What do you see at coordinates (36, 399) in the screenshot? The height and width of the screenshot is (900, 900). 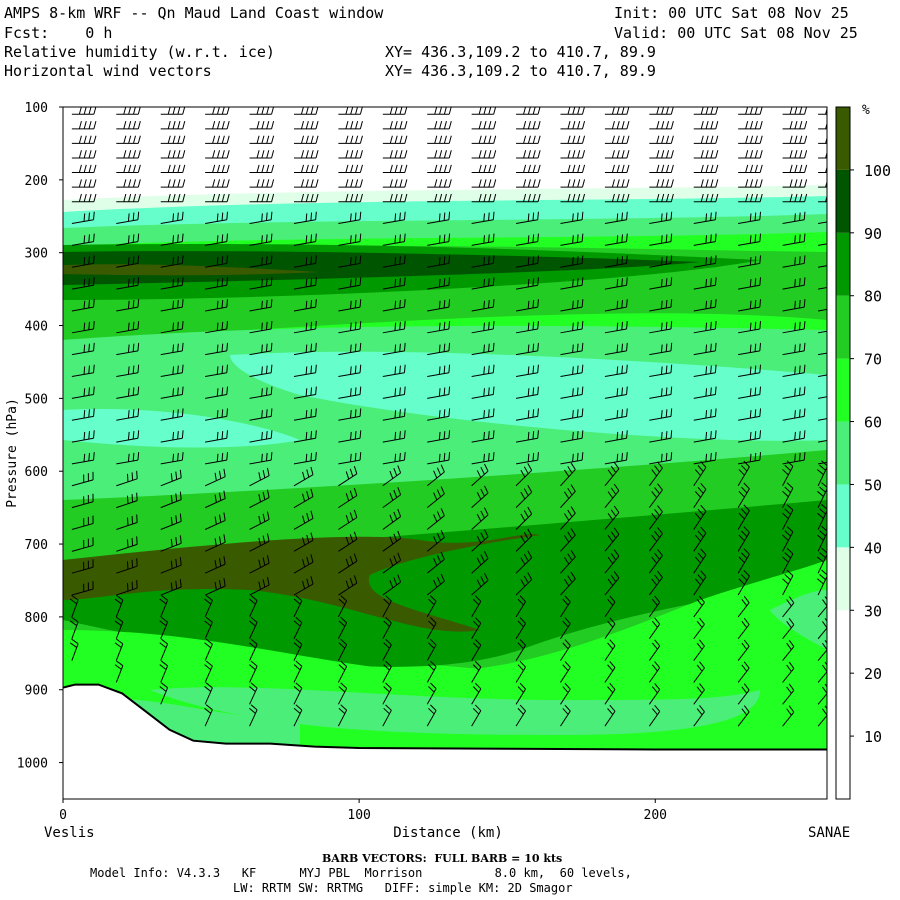 I see `y-tick-label: 500` at bounding box center [36, 399].